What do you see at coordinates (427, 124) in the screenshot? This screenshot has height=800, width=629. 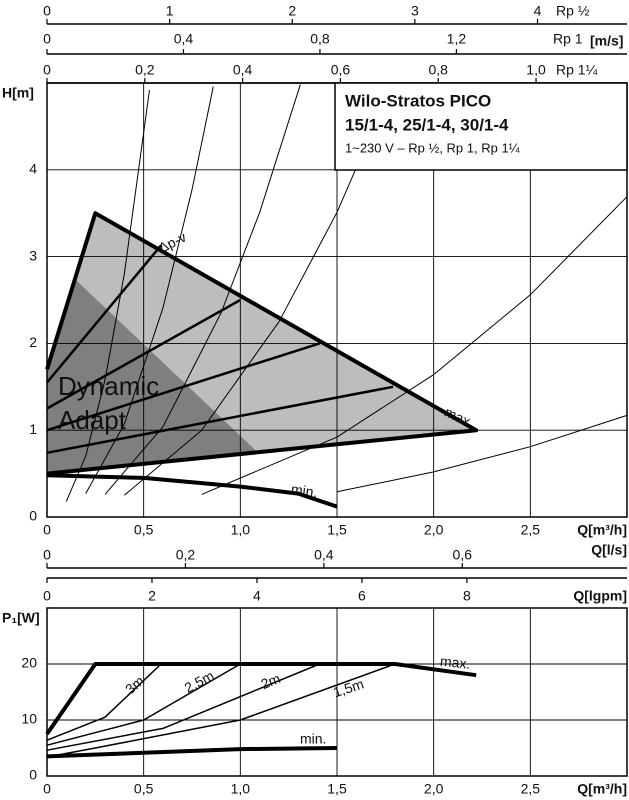 I see `chart-subtitle: 15/1-4, 25/1-4, 30/1-4` at bounding box center [427, 124].